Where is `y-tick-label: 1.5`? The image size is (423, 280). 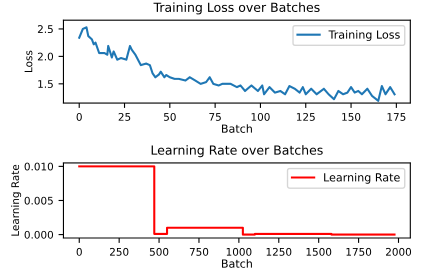 y-tick-label: 1.5 is located at coordinates (45, 84).